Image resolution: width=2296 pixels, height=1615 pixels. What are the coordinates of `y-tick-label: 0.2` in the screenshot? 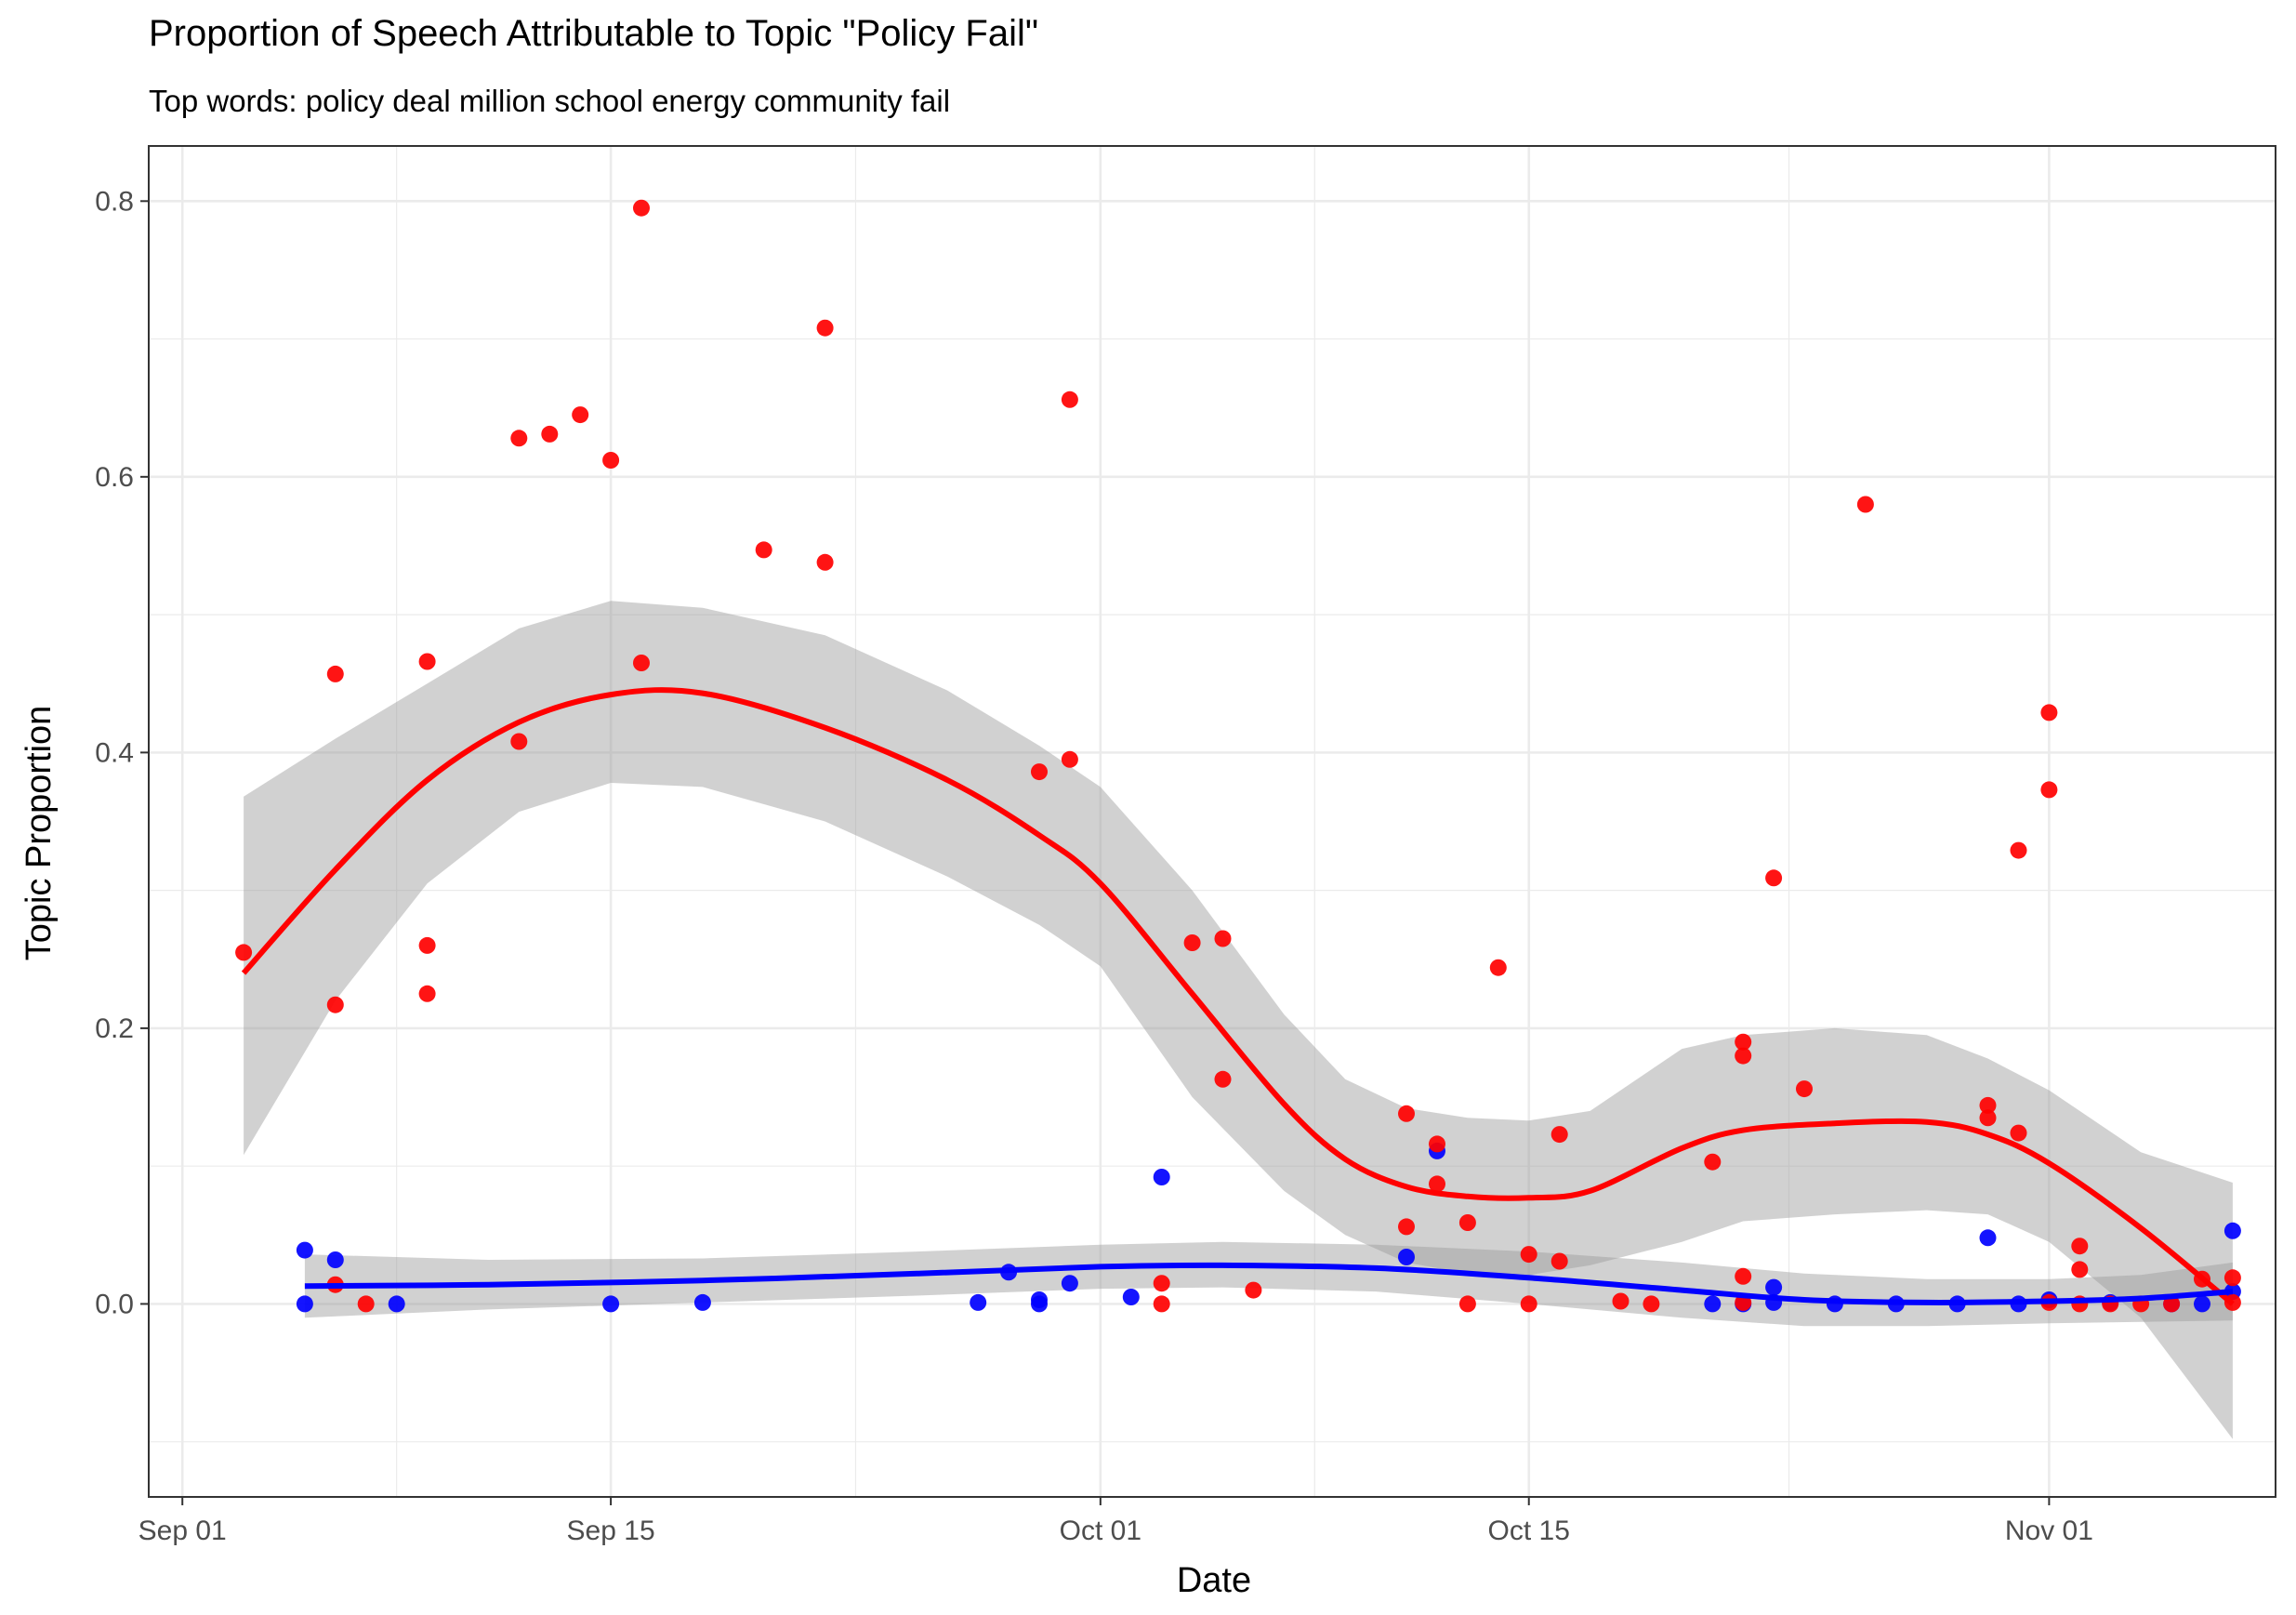 It's located at (115, 1028).